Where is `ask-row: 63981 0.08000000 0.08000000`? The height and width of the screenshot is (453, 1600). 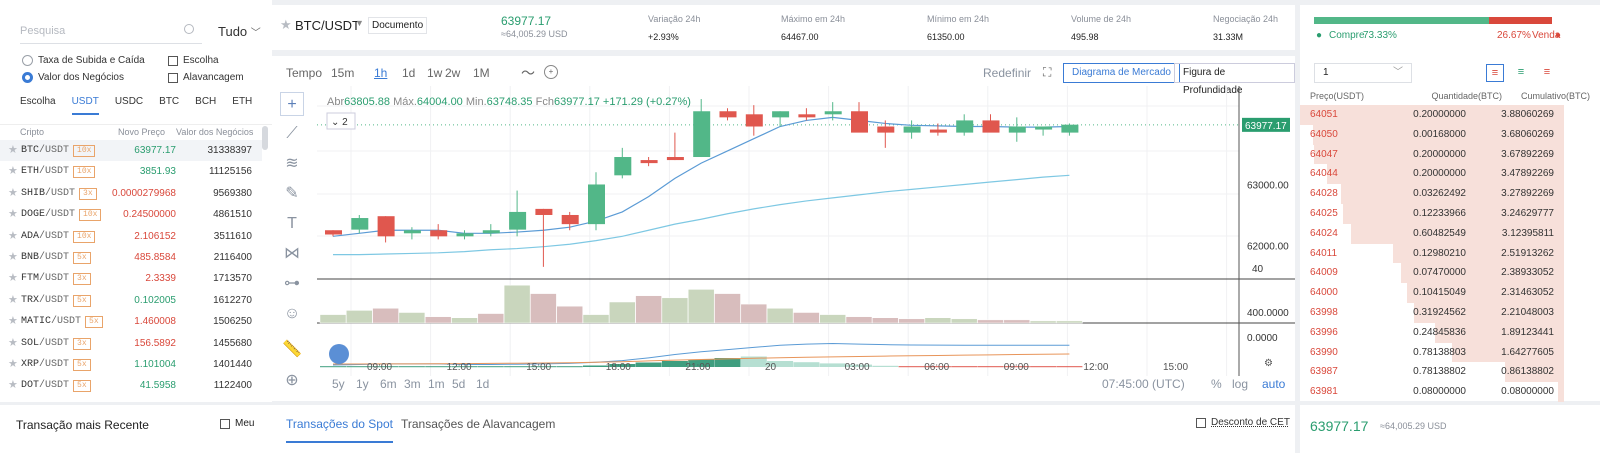
ask-row: 63981 0.08000000 0.08000000 is located at coordinates (1432, 392).